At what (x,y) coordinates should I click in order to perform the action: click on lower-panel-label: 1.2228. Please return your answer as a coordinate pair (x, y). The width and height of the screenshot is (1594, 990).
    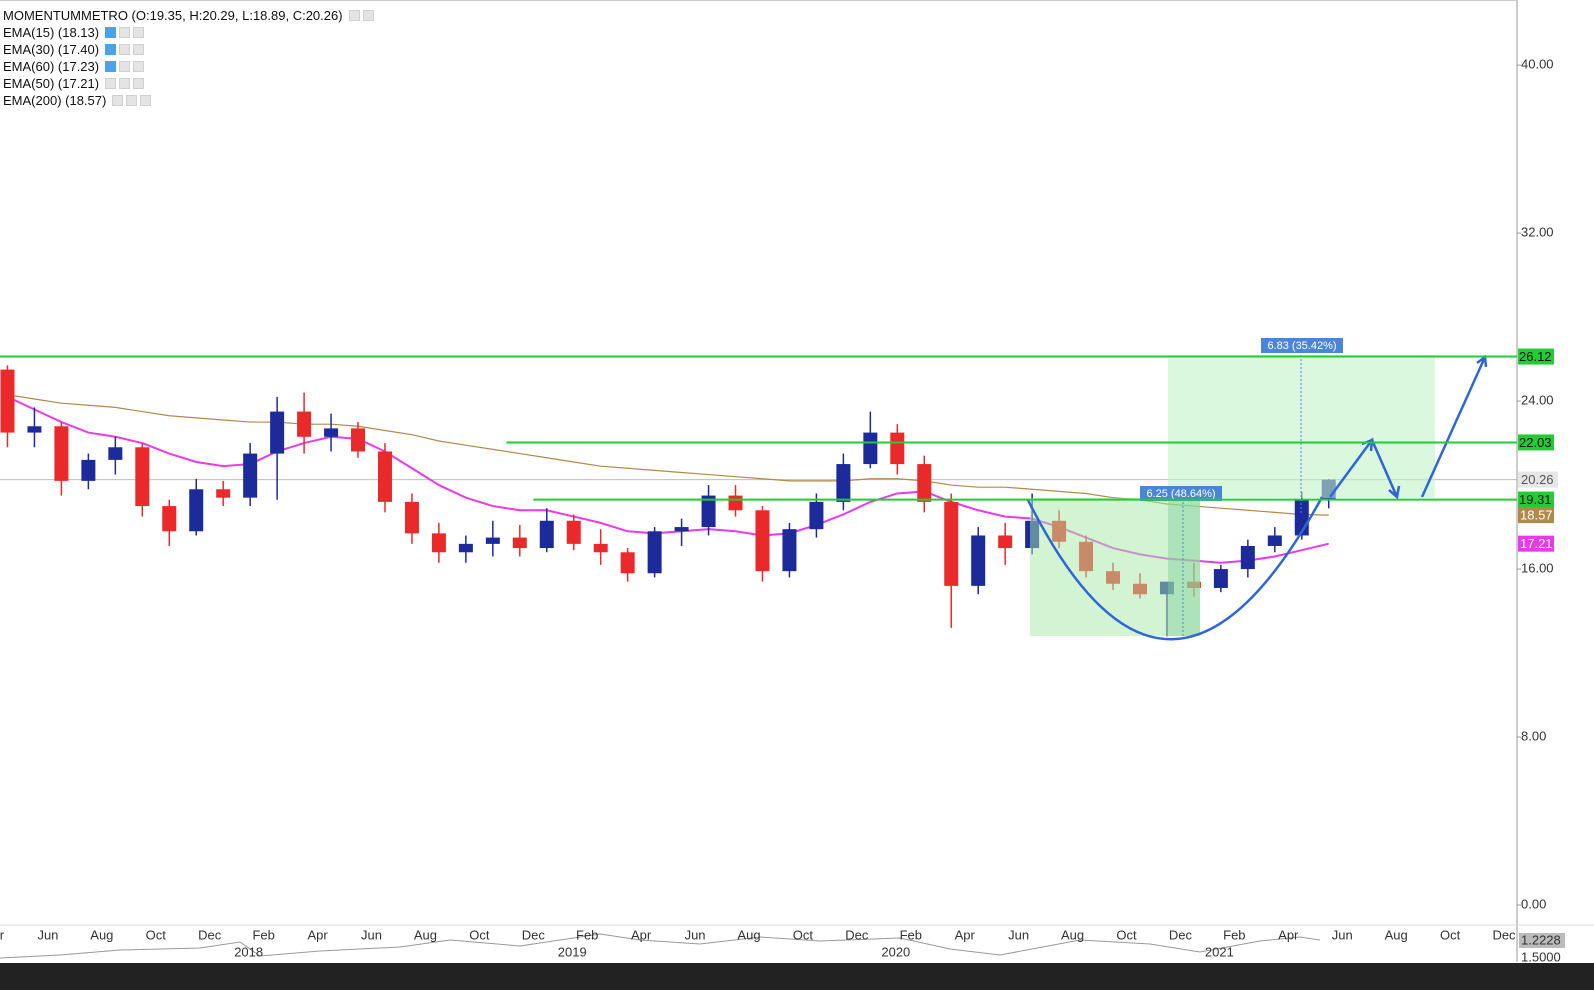
    Looking at the image, I should click on (1541, 939).